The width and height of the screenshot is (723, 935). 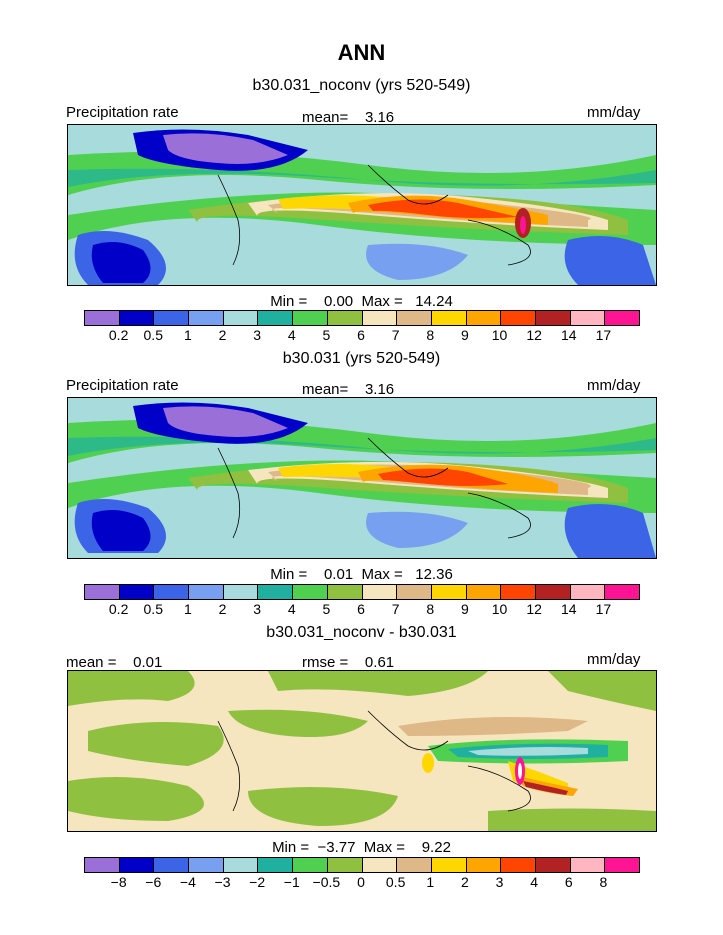 I want to click on panel-3-mean-label: mean = 0.01, so click(x=114, y=662).